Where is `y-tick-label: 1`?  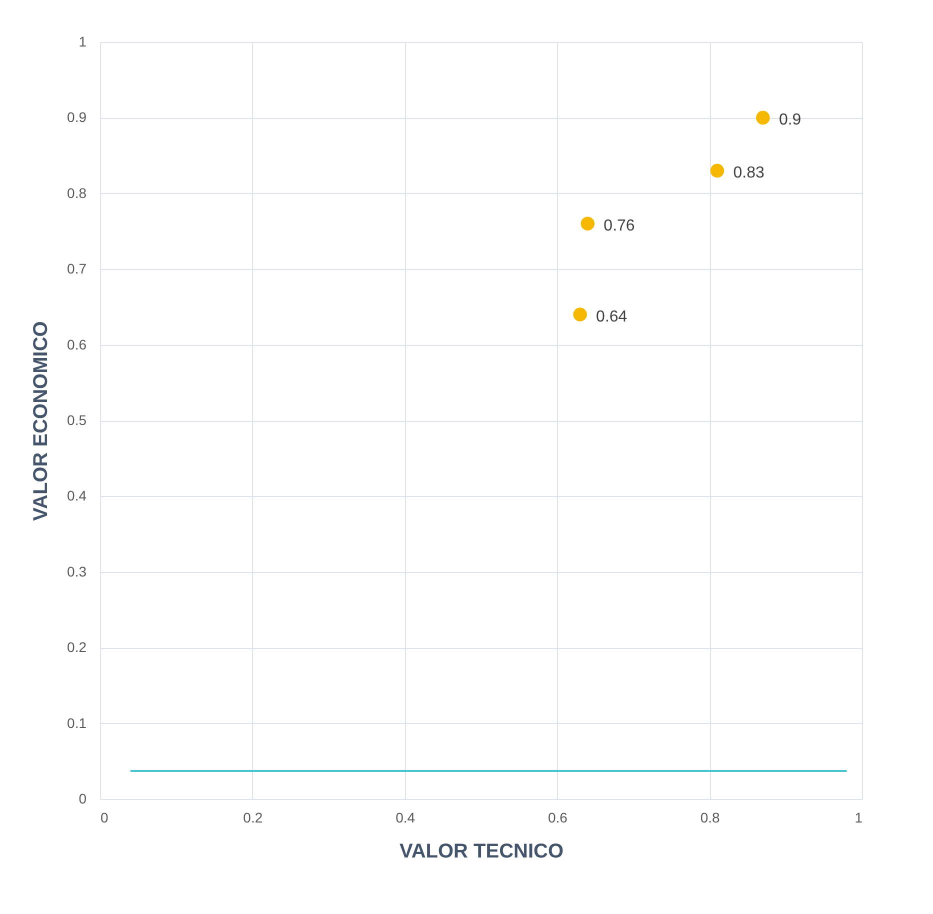 y-tick-label: 1 is located at coordinates (82, 42).